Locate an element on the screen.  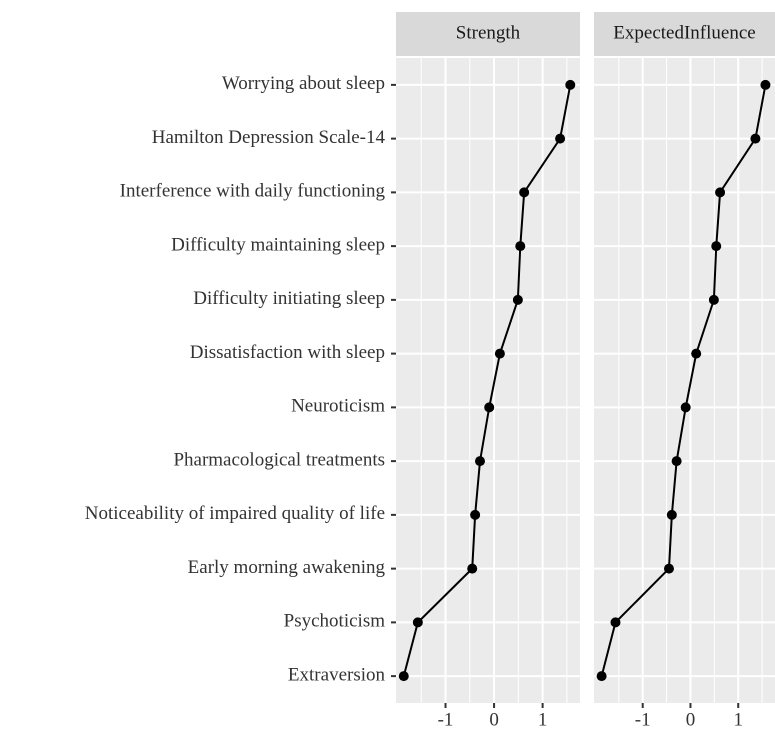
y-tick-label: Difficulty maintaining sleep is located at coordinates (278, 244).